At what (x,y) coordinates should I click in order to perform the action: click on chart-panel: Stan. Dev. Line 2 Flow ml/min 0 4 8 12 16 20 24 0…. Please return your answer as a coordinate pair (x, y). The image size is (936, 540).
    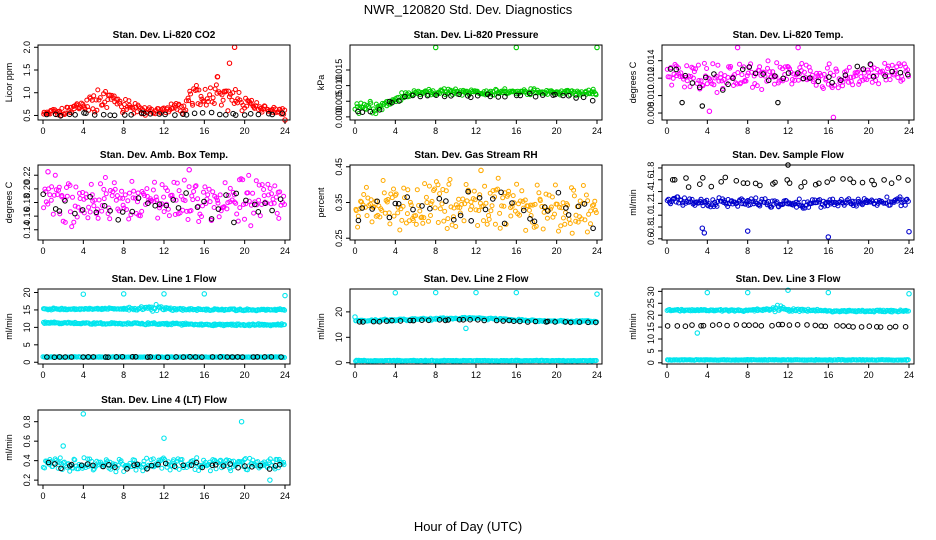
    Looking at the image, I should click on (459, 327).